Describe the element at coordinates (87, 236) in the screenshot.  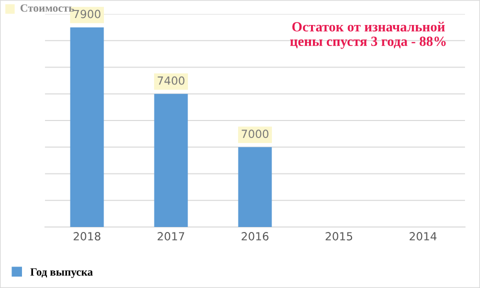
I see `x-tick-label: 2018` at that location.